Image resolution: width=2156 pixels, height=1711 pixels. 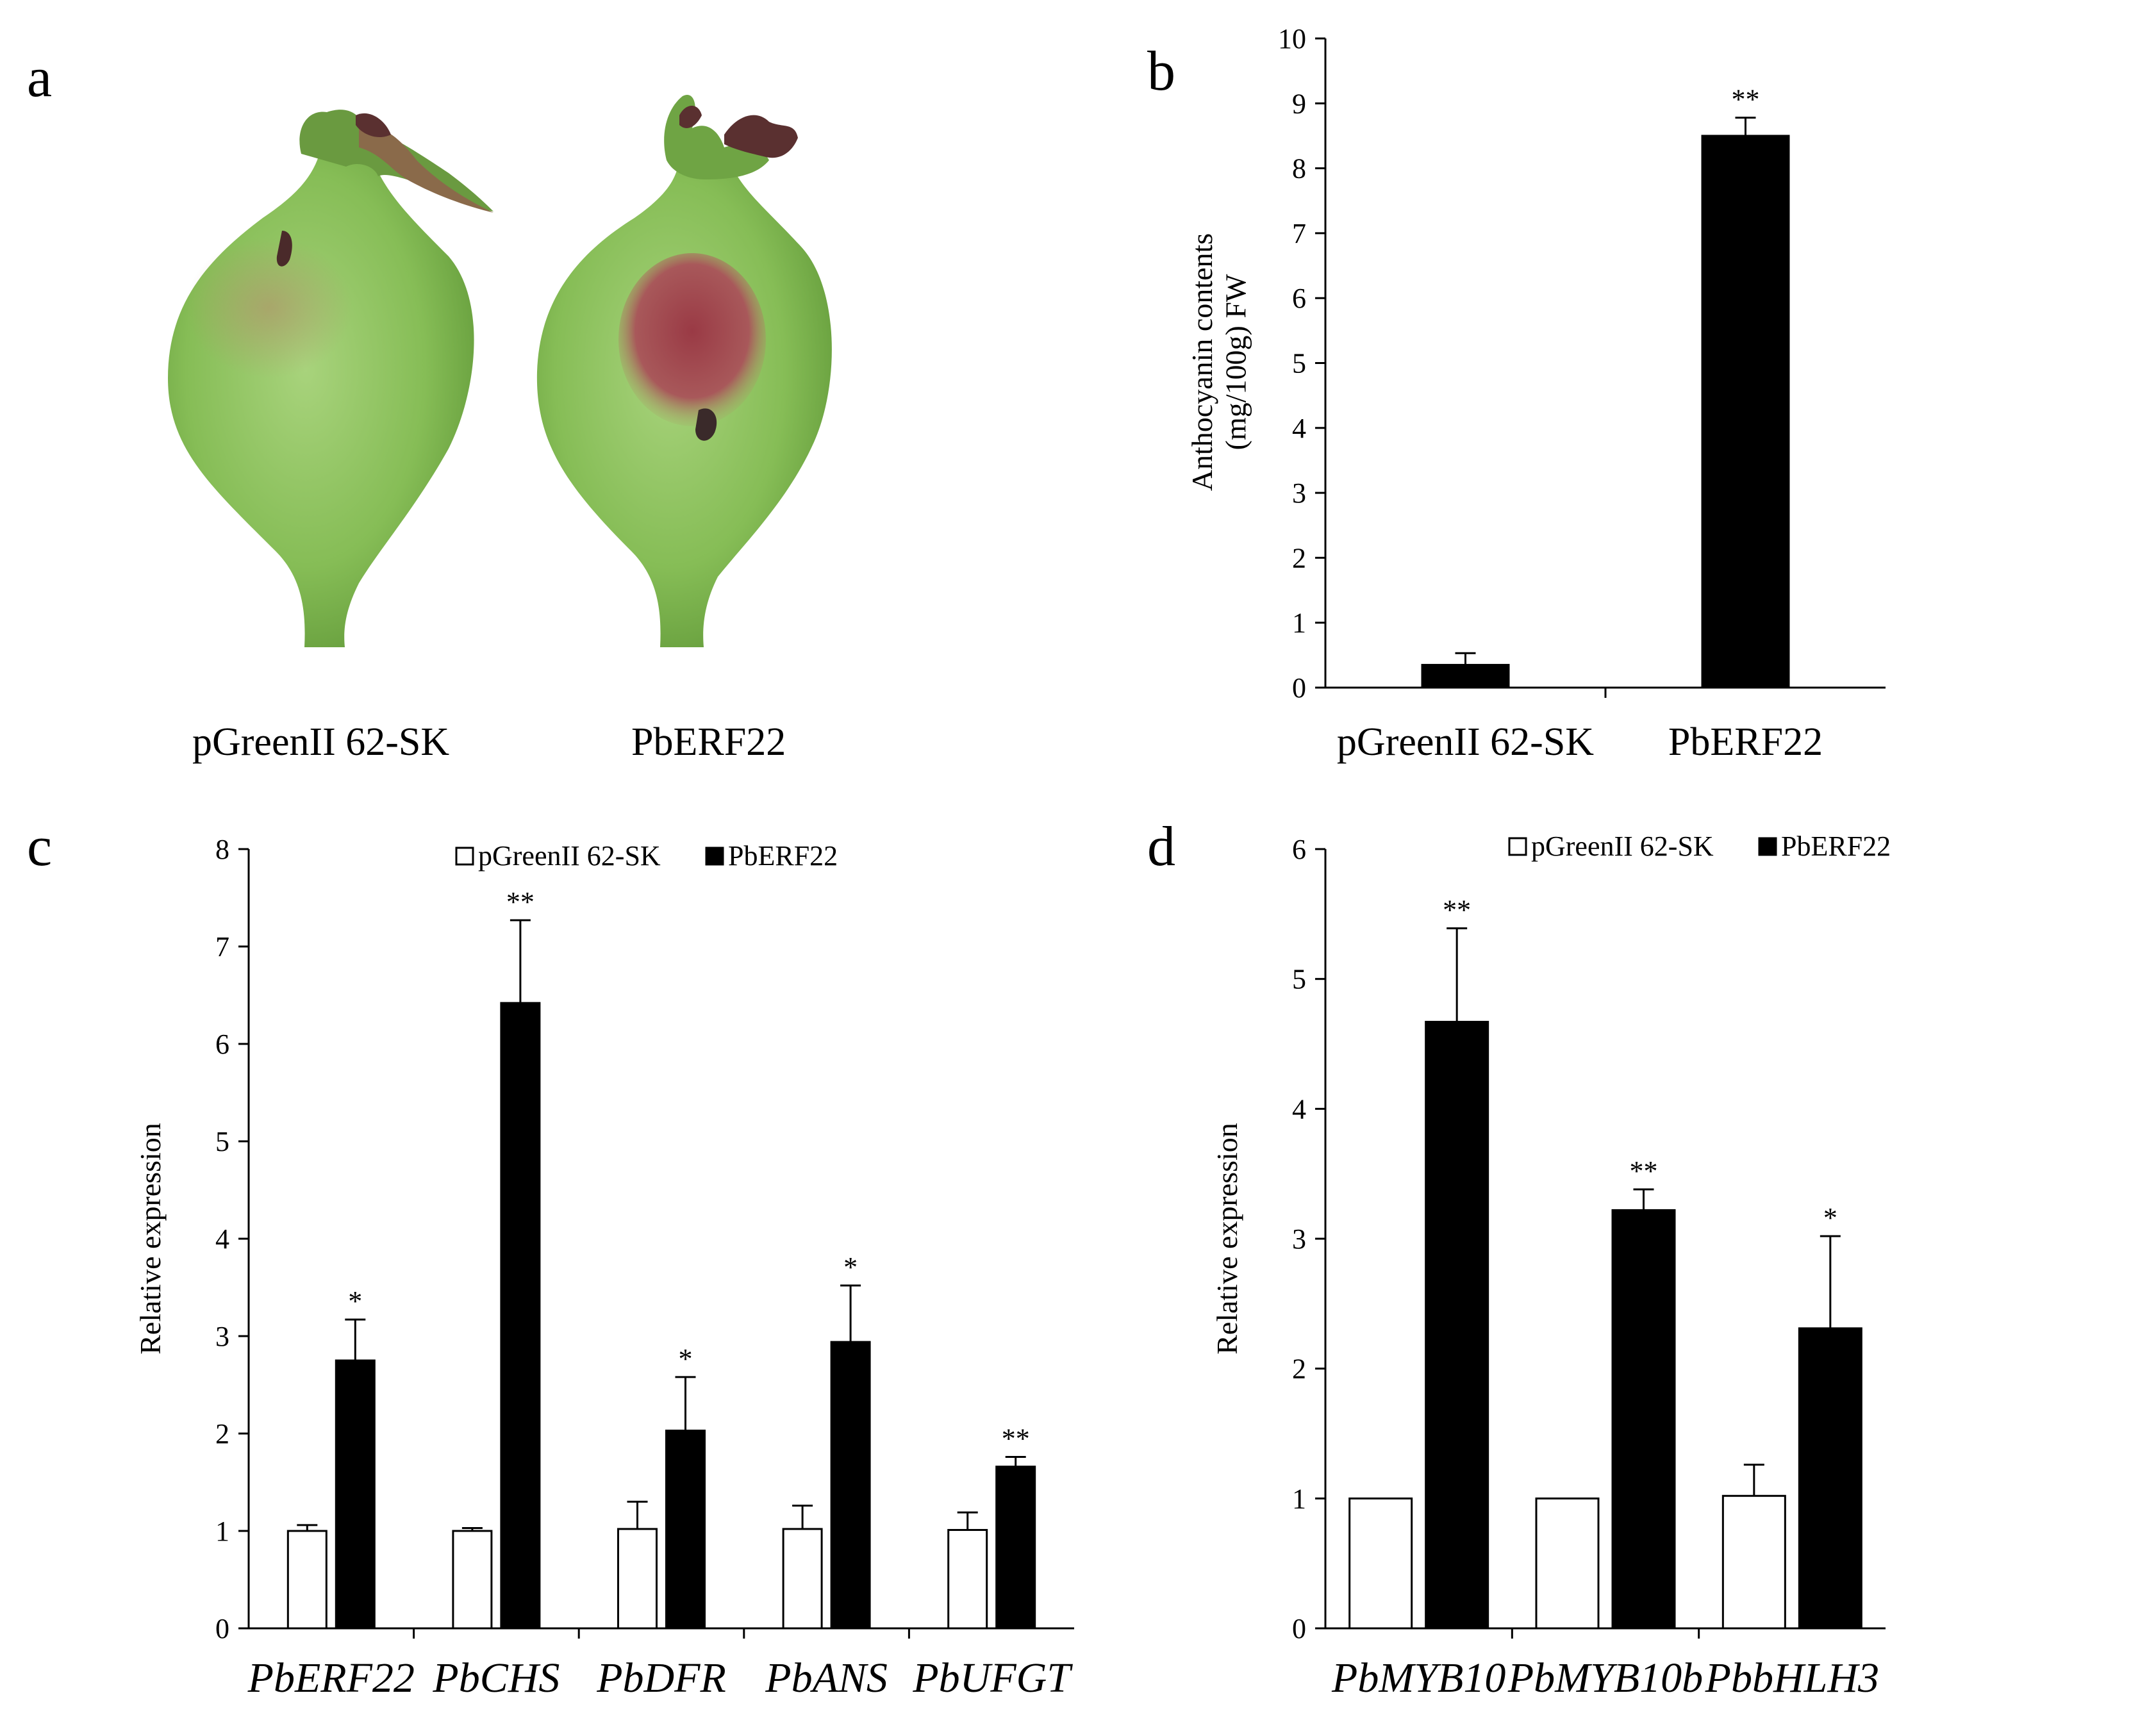 What do you see at coordinates (1161, 71) in the screenshot?
I see `panel-b-letter: b` at bounding box center [1161, 71].